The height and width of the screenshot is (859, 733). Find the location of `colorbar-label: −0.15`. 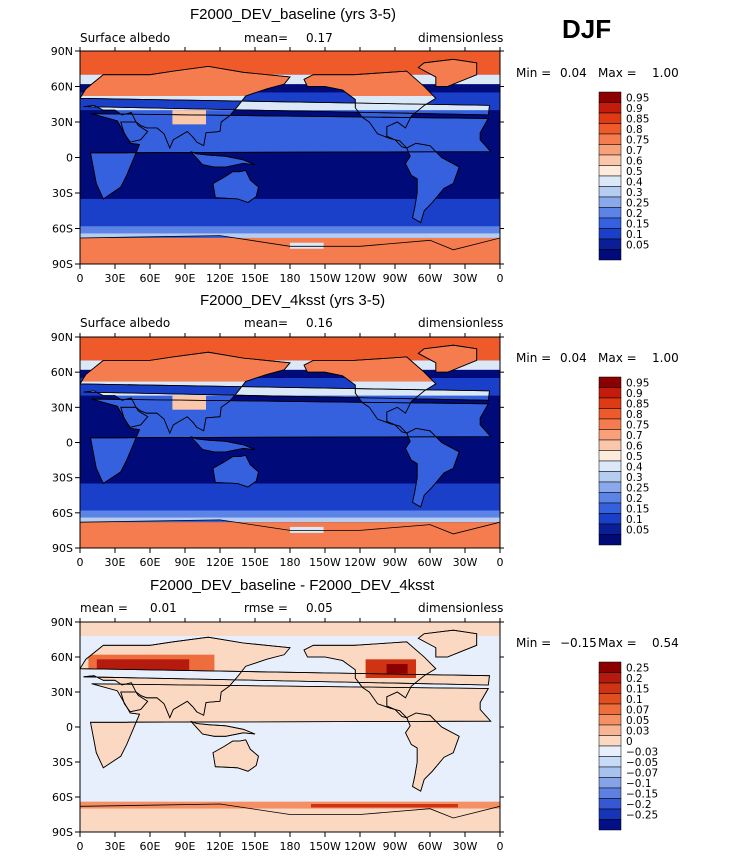

colorbar-label: −0.15 is located at coordinates (642, 794).